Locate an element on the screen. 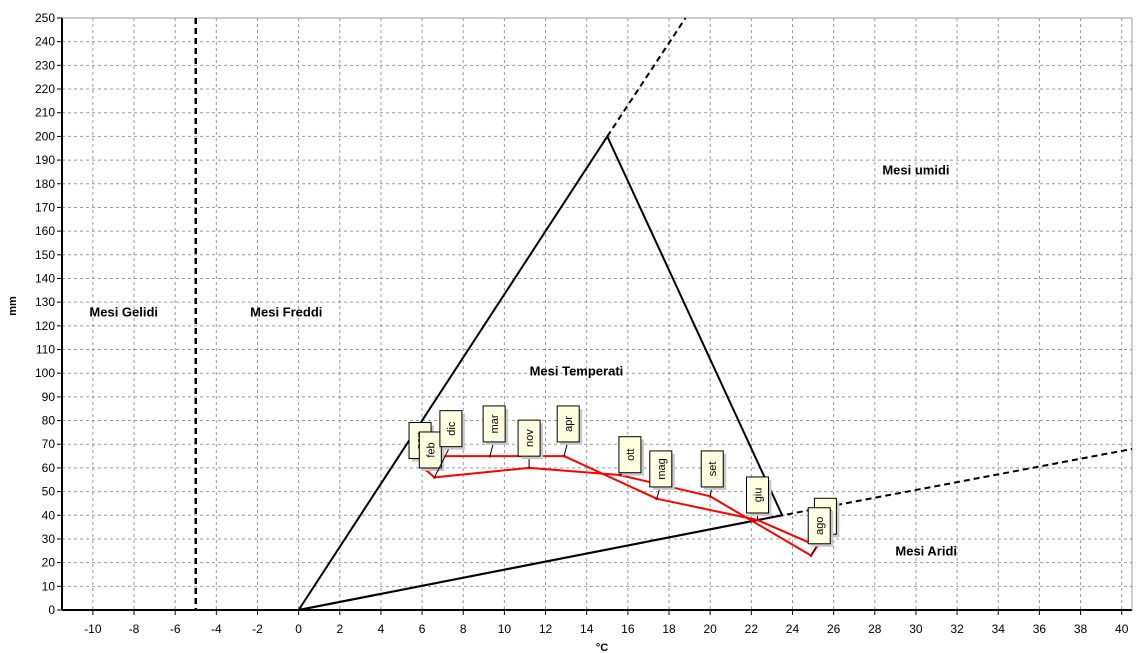 Image resolution: width=1143 pixels, height=653 pixels. y-tick-label: 130 is located at coordinates (45, 302).